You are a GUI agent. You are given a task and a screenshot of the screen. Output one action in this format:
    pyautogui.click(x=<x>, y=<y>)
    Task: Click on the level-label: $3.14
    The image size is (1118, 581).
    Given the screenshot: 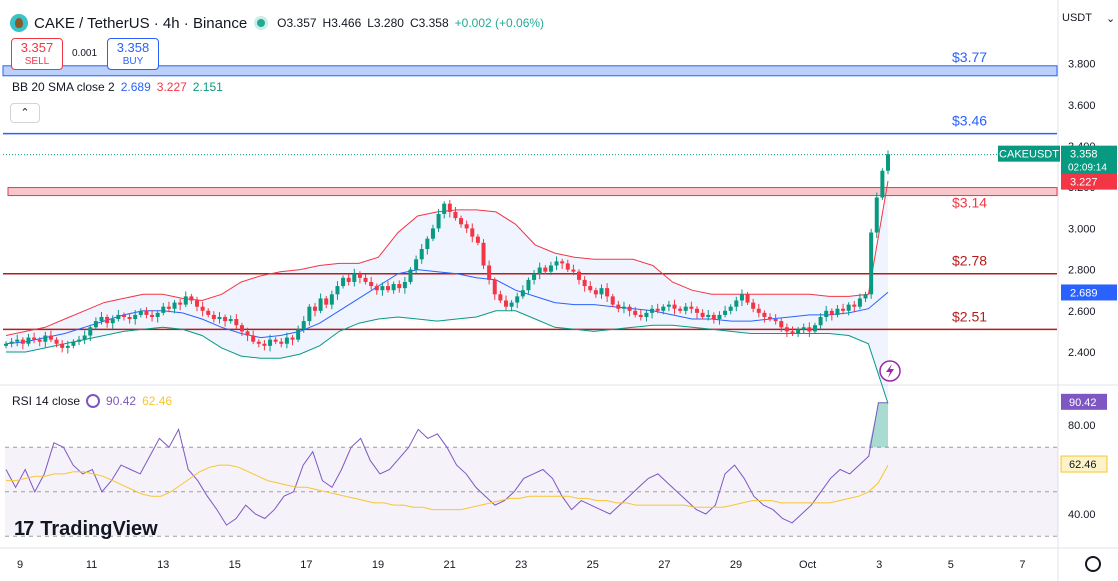 What is the action you would take?
    pyautogui.click(x=969, y=203)
    